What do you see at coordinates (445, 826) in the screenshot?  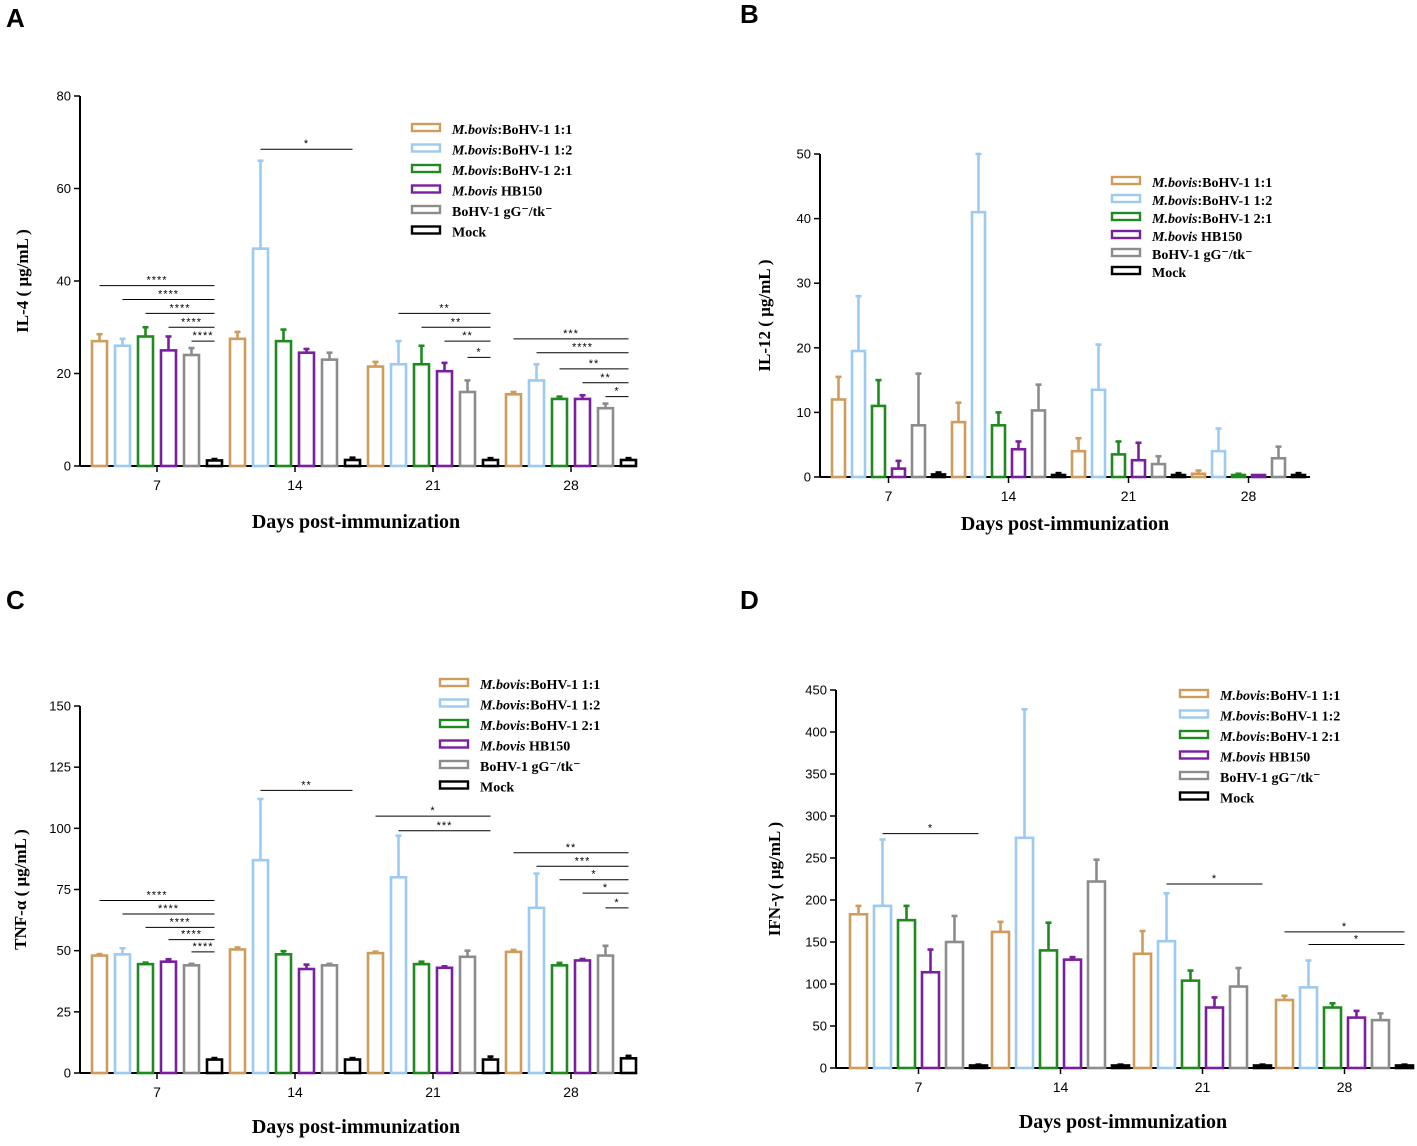 I see `significance-label: ***` at bounding box center [445, 826].